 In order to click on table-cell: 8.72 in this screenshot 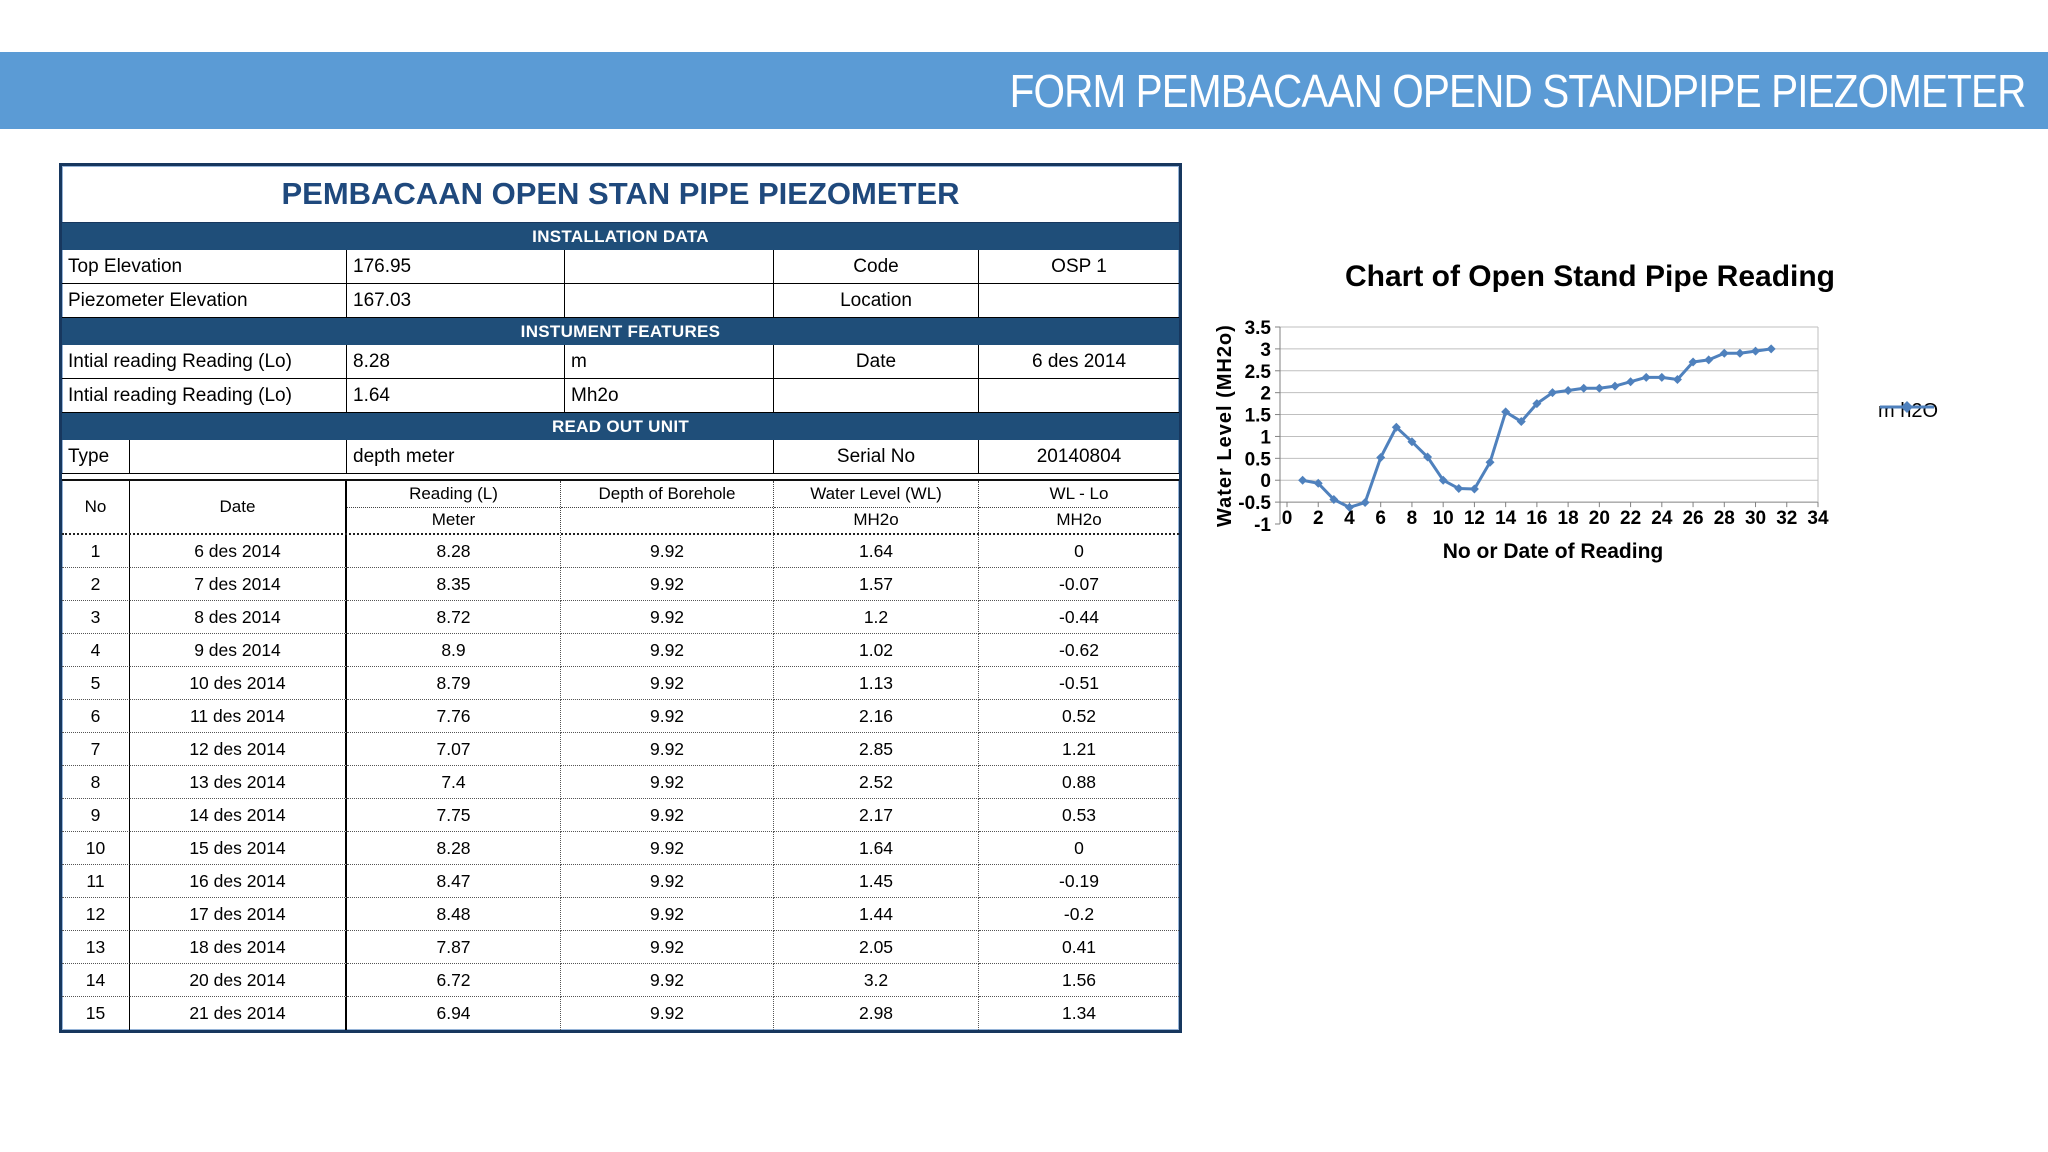, I will do `click(454, 617)`.